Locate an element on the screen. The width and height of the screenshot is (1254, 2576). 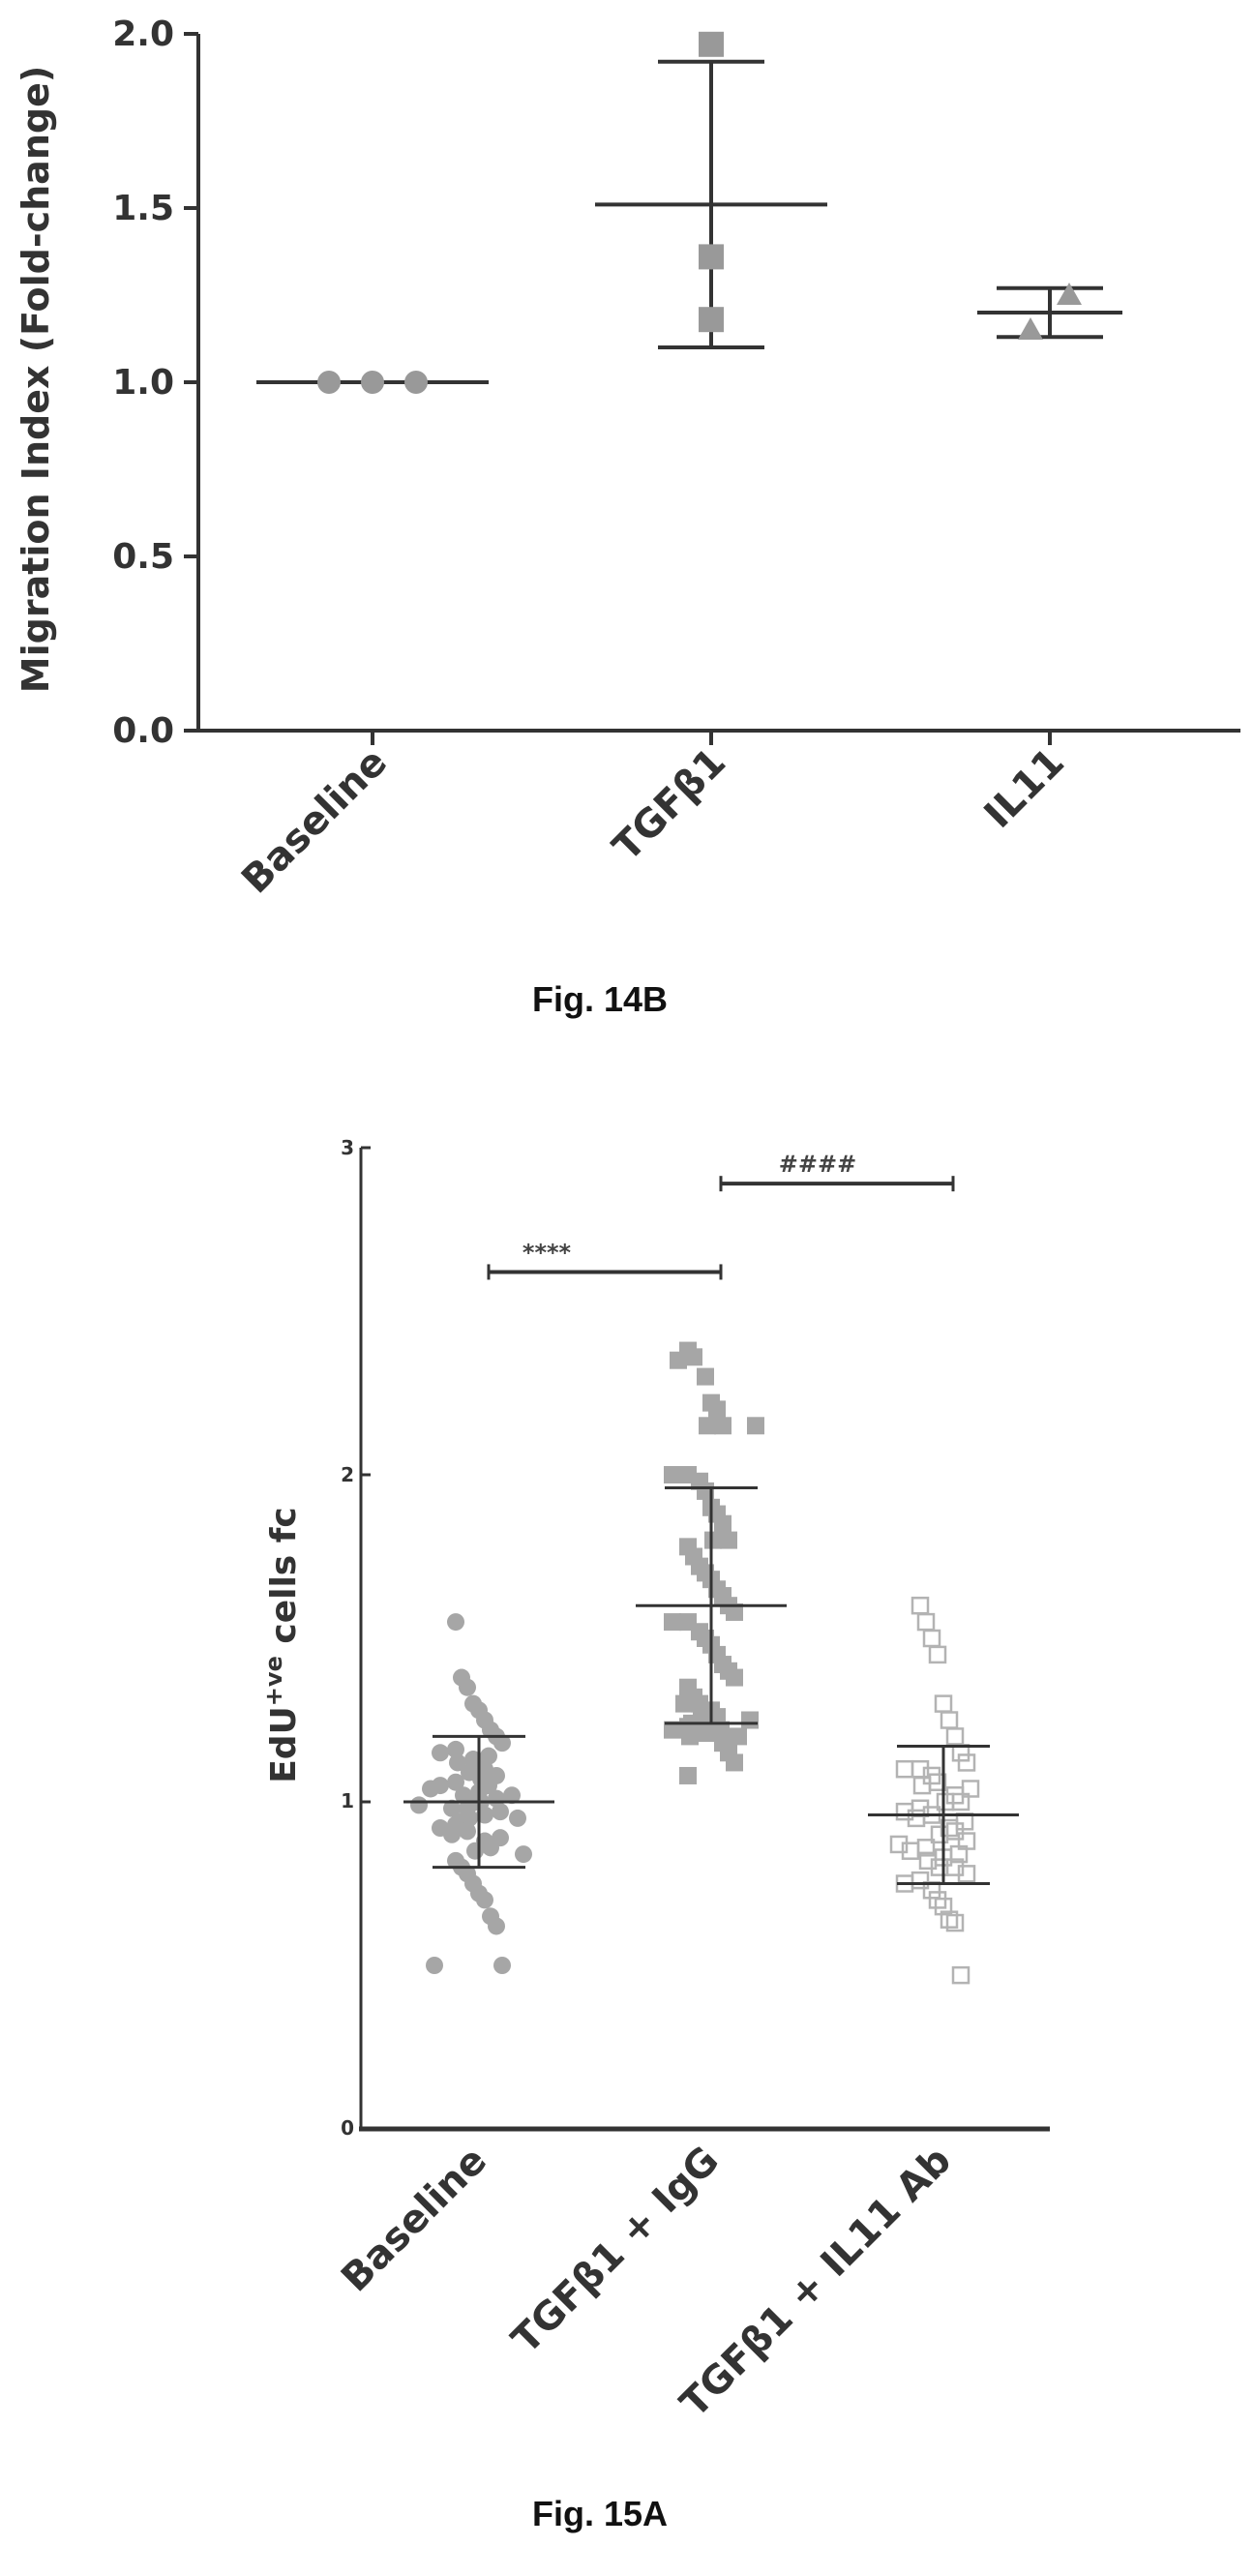
x-axis-category-labels: Baseline TGFβ1 IL11 is located at coordinates (653, 821).